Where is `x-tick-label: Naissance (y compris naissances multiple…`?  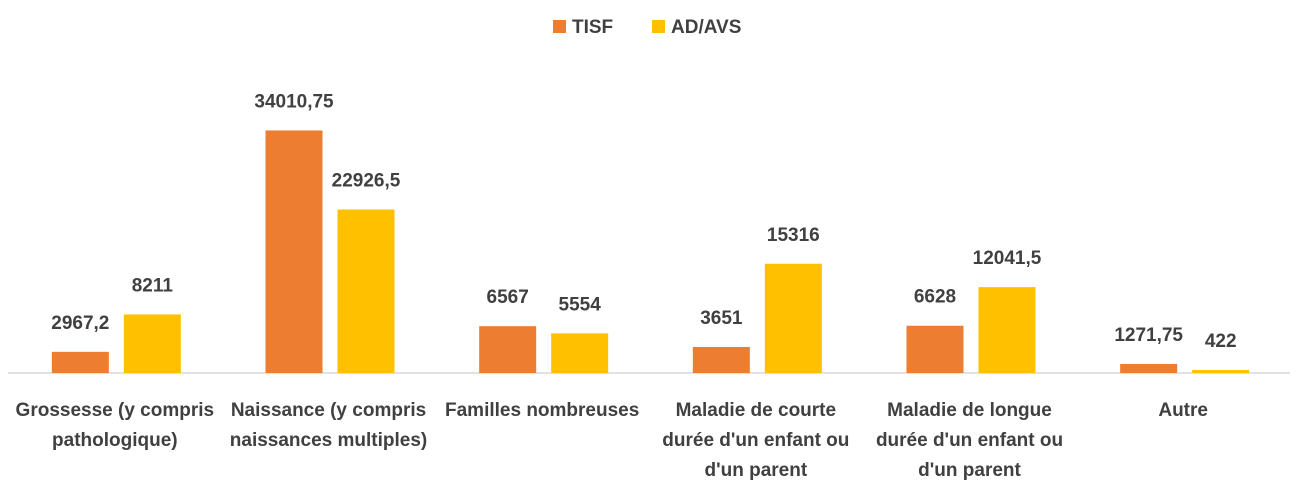
x-tick-label: Naissance (y compris naissances multiple… is located at coordinates (328, 425).